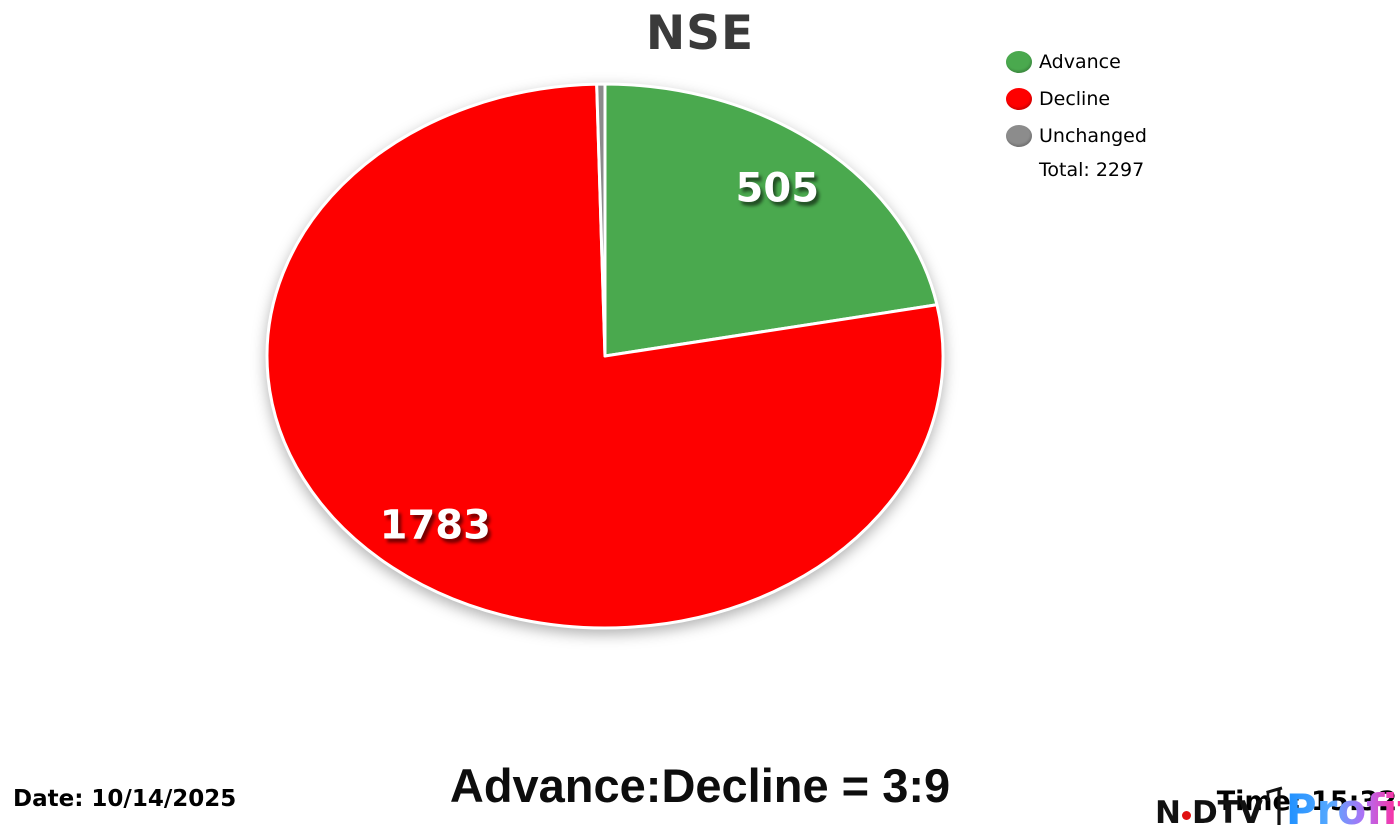  Describe the element at coordinates (1274, 805) in the screenshot. I see `ndtv-flag-divider-icon` at that location.